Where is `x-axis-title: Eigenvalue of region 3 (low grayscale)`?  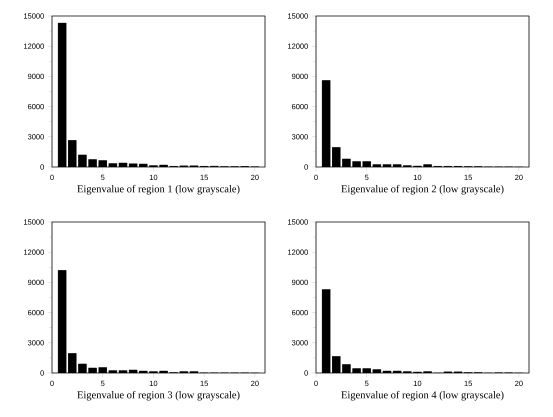 x-axis-title: Eigenvalue of region 3 (low grayscale) is located at coordinates (158, 395).